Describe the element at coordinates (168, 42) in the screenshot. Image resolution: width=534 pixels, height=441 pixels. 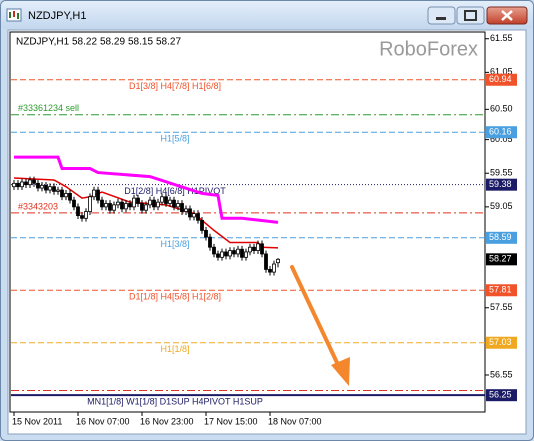
I see `ohlc-close: 58.27` at that location.